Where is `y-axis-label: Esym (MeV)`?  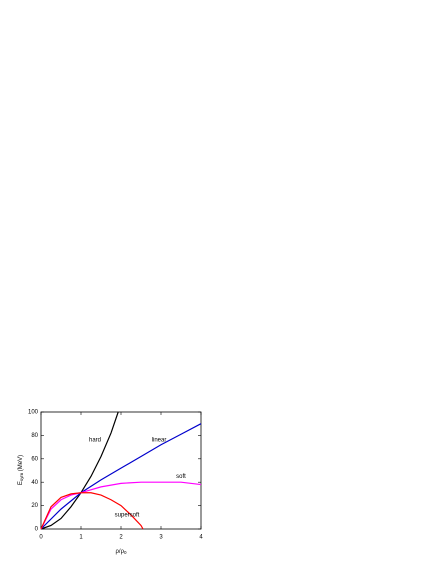
y-axis-label: Esym (MeV) is located at coordinates (21, 470).